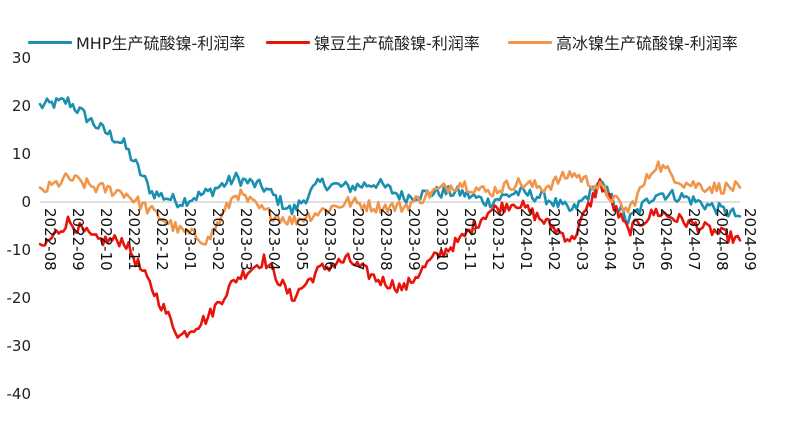 This screenshot has width=798, height=425. What do you see at coordinates (190, 239) in the screenshot?
I see `x-tick-label: 2023-01` at bounding box center [190, 239].